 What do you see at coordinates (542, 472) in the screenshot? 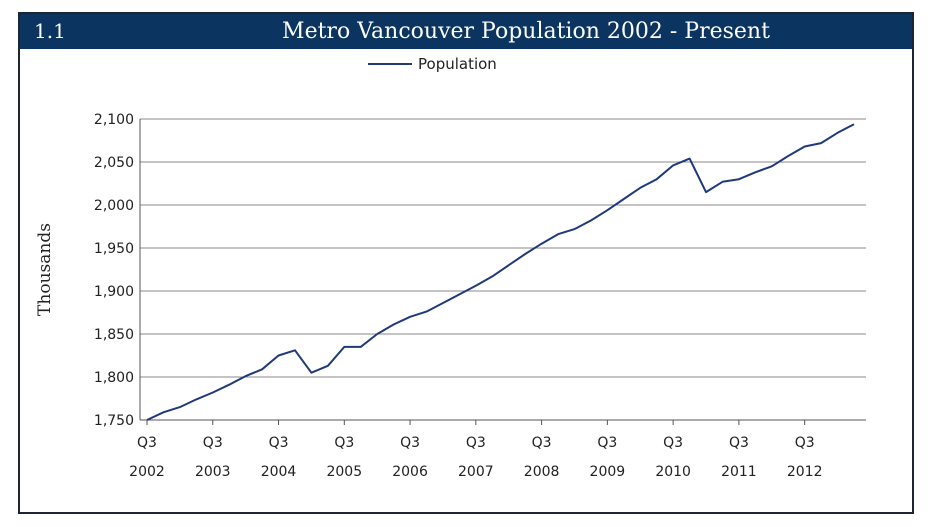
I see `x-tick-year: 2008` at bounding box center [542, 472].